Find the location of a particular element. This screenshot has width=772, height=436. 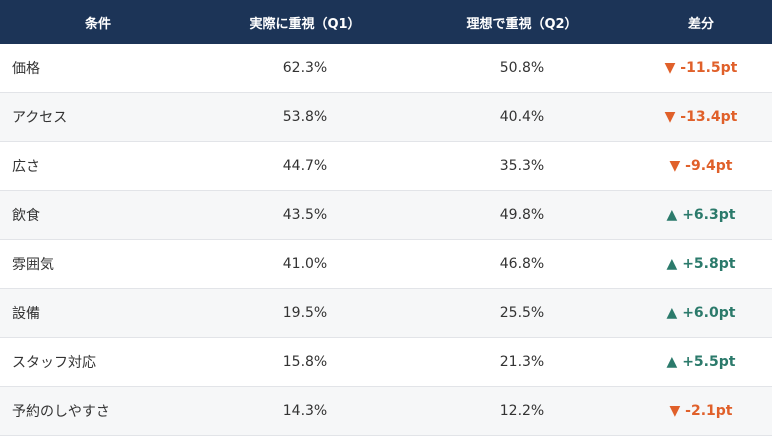

diff-cell: ▼ -11.5pt is located at coordinates (701, 68).